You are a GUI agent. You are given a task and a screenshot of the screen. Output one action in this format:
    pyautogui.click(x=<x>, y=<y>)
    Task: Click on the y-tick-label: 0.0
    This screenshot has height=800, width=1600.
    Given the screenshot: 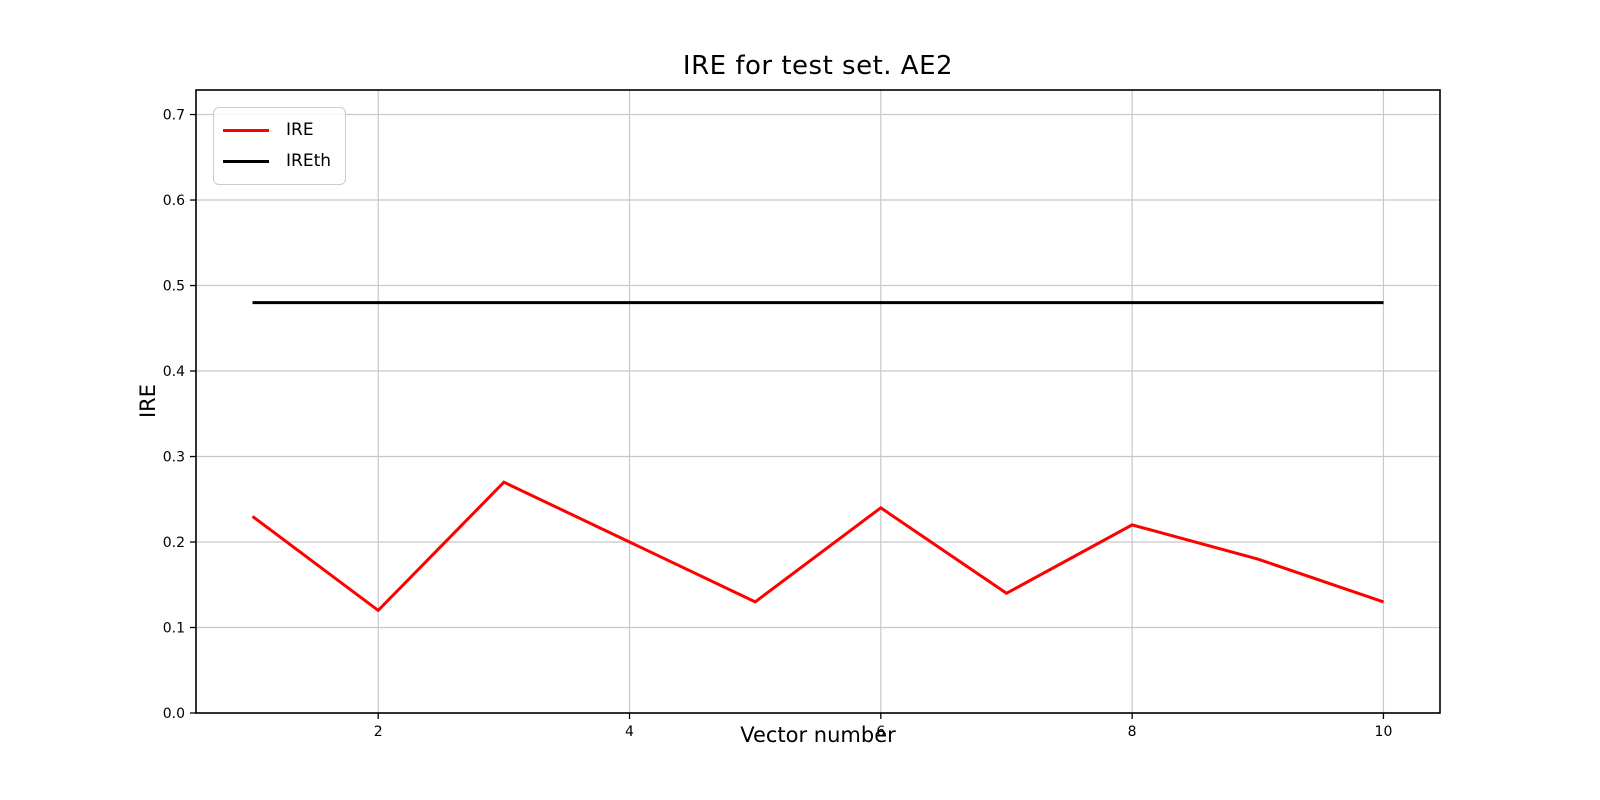 What is the action you would take?
    pyautogui.click(x=174, y=714)
    